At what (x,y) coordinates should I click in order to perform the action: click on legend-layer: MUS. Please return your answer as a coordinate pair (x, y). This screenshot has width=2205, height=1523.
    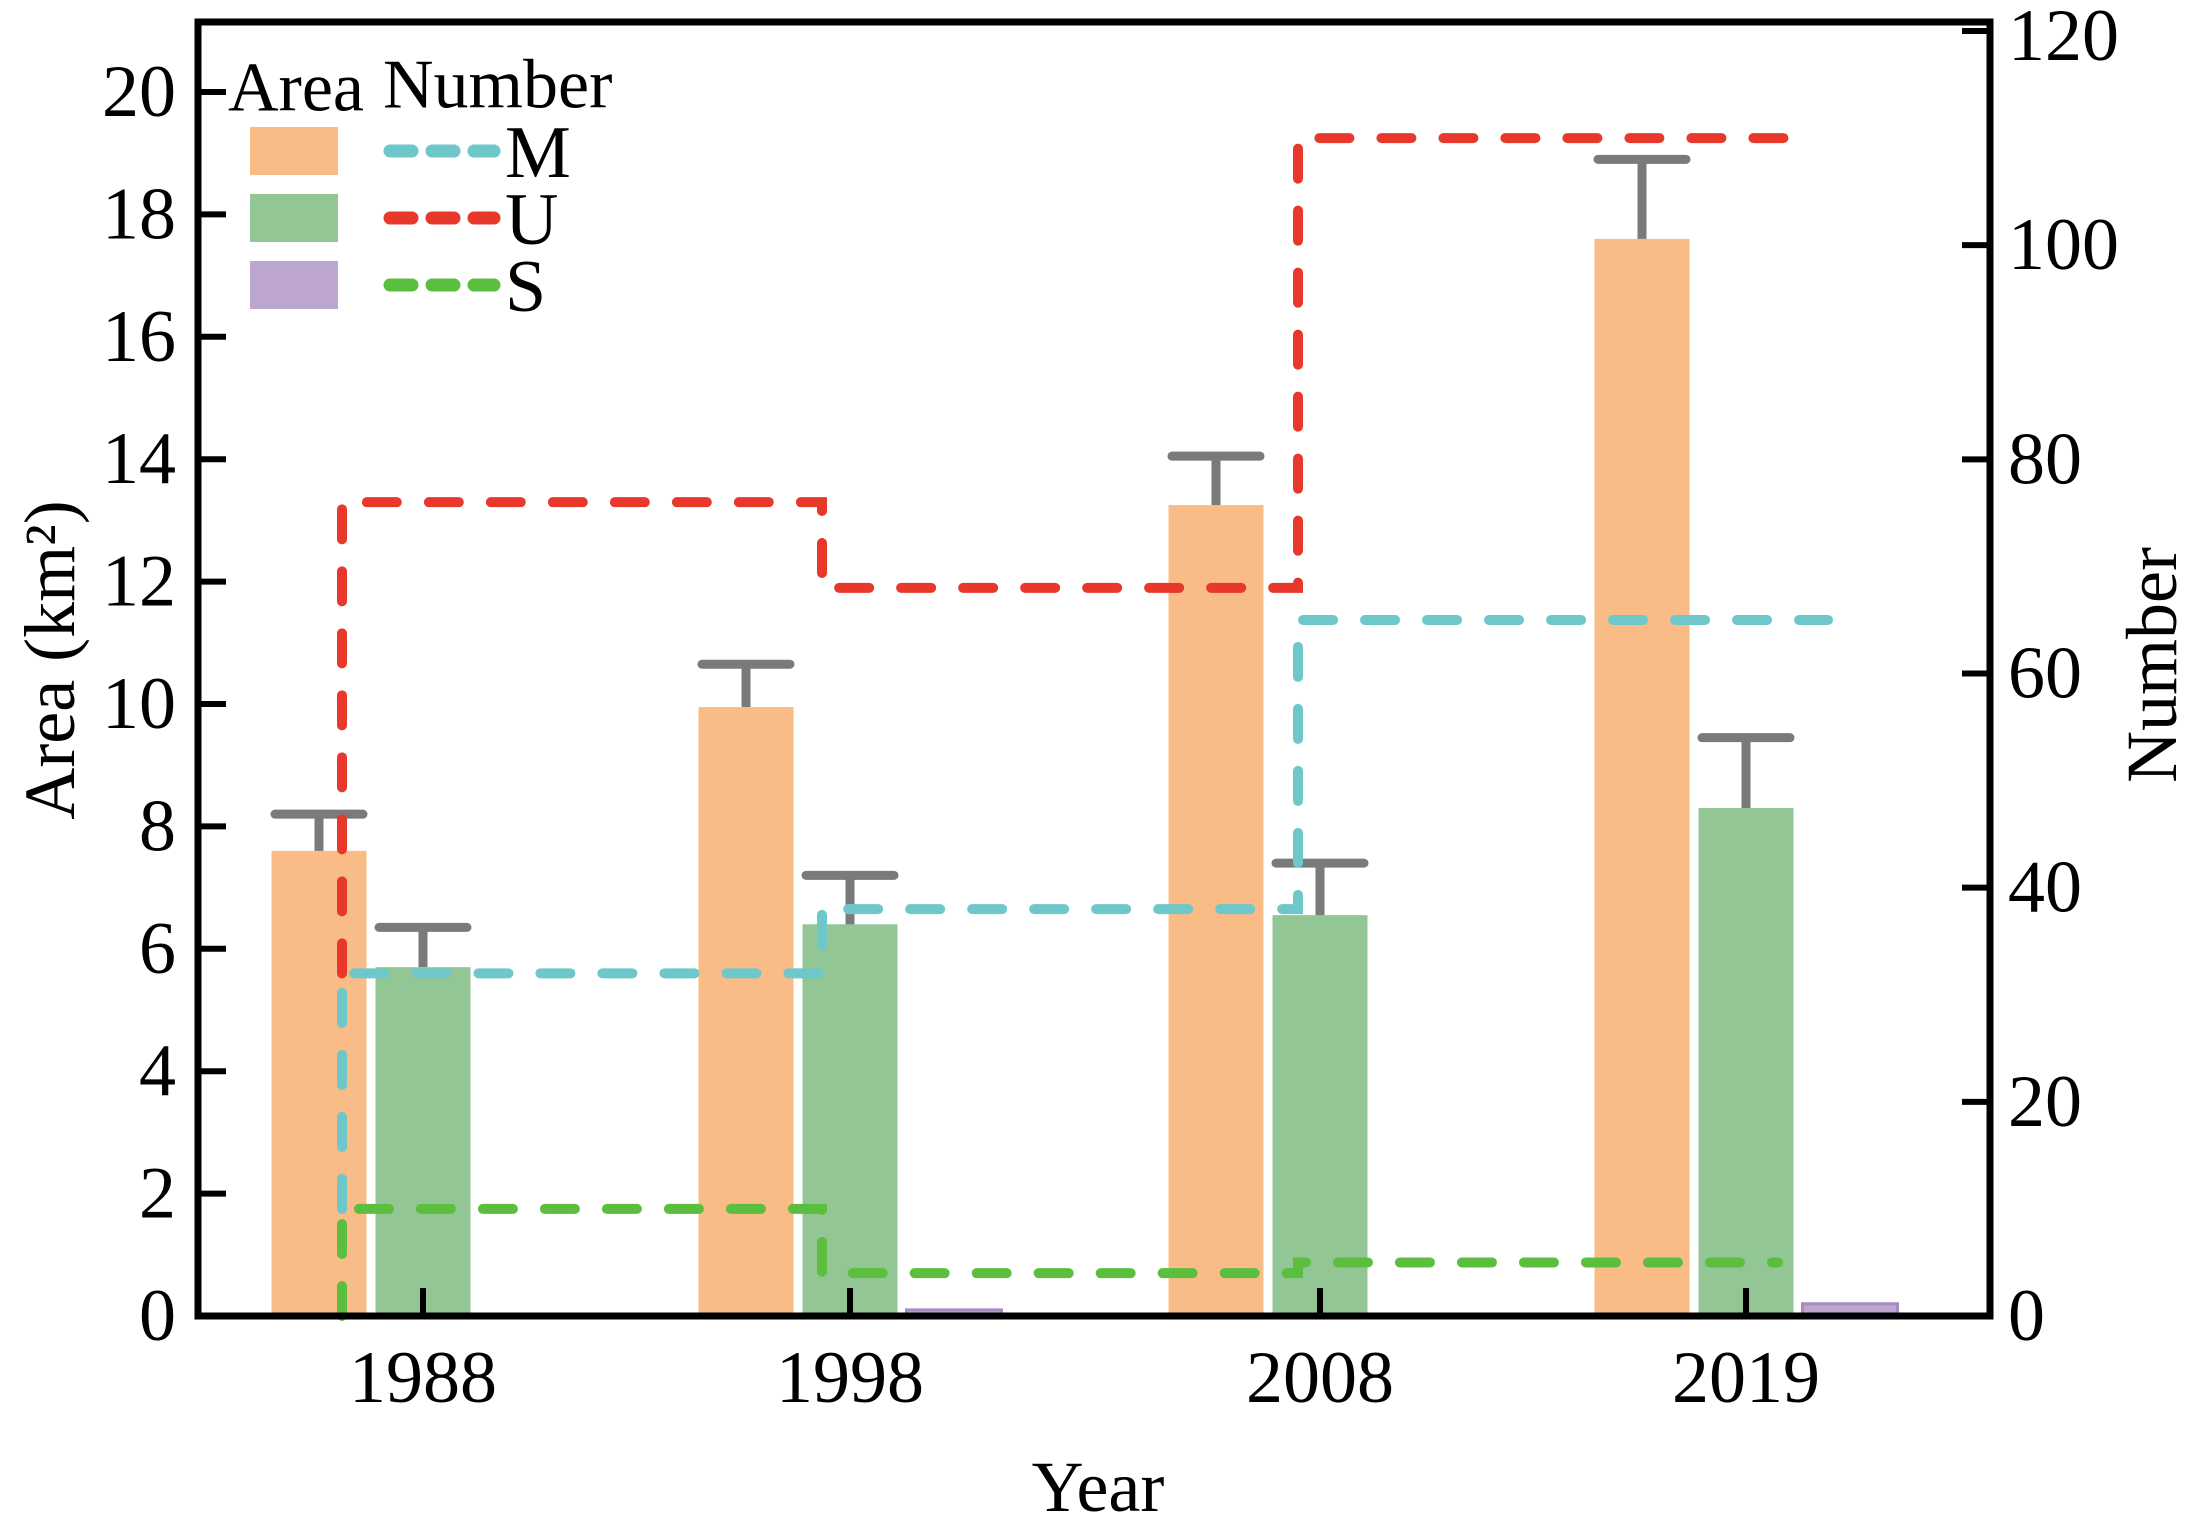
    Looking at the image, I should click on (410, 220).